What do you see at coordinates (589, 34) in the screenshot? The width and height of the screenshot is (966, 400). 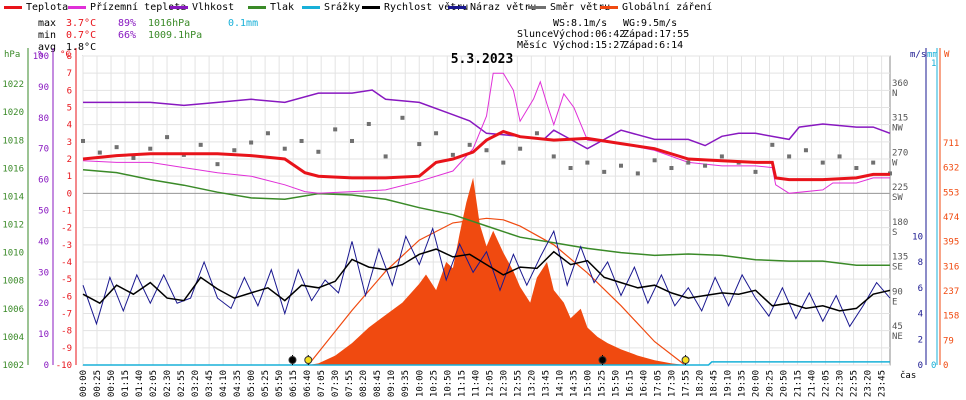 I see `sunrise-text: Východ:06:42` at bounding box center [589, 34].